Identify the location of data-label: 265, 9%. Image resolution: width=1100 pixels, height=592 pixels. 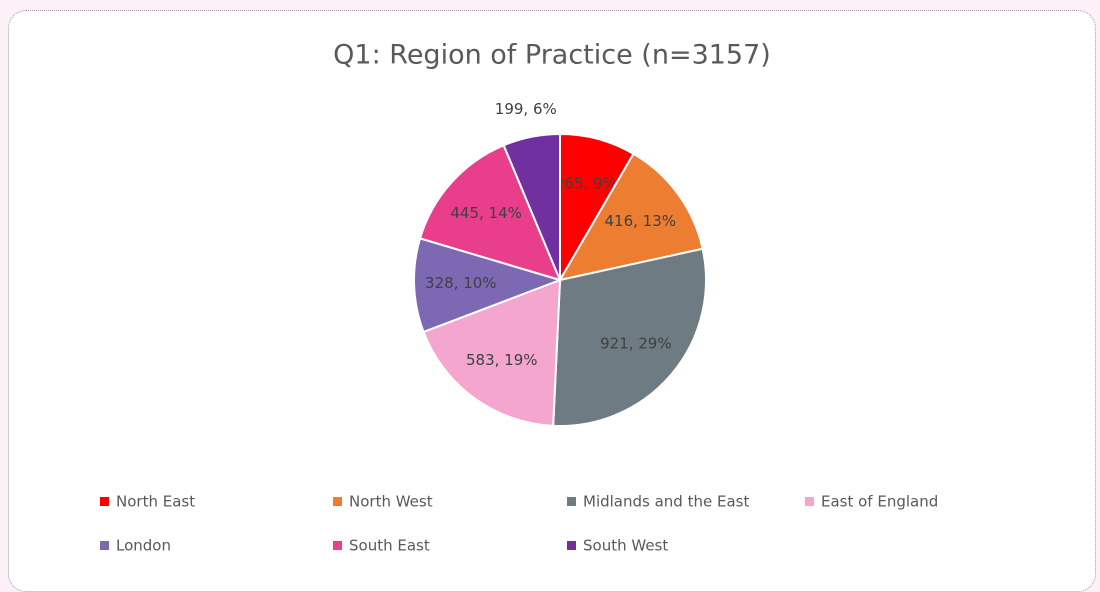
(586, 184).